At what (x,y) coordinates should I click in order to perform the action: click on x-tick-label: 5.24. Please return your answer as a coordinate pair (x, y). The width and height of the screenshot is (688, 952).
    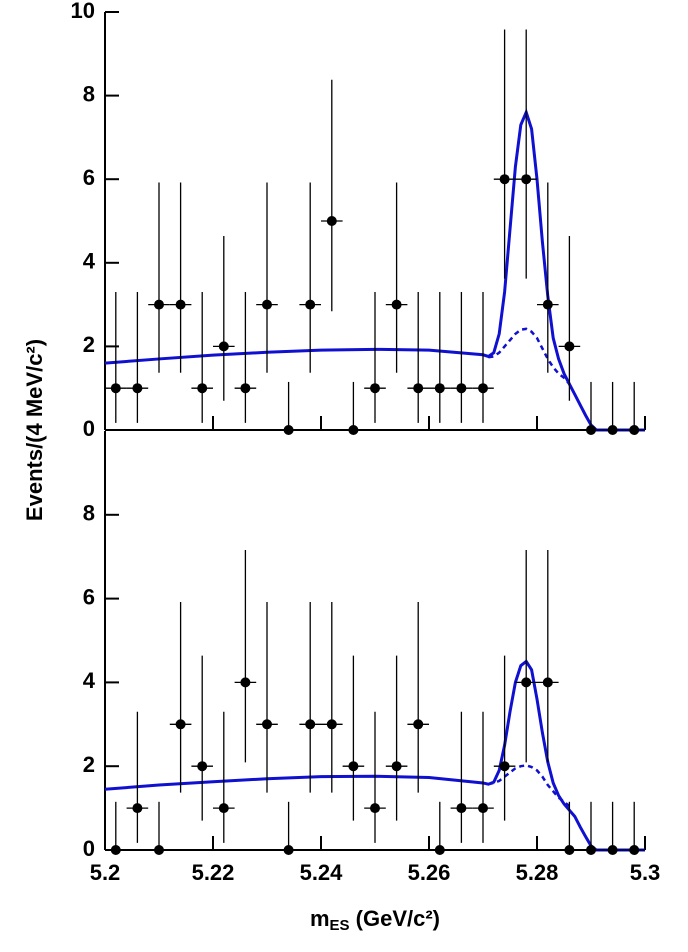
    Looking at the image, I should click on (322, 872).